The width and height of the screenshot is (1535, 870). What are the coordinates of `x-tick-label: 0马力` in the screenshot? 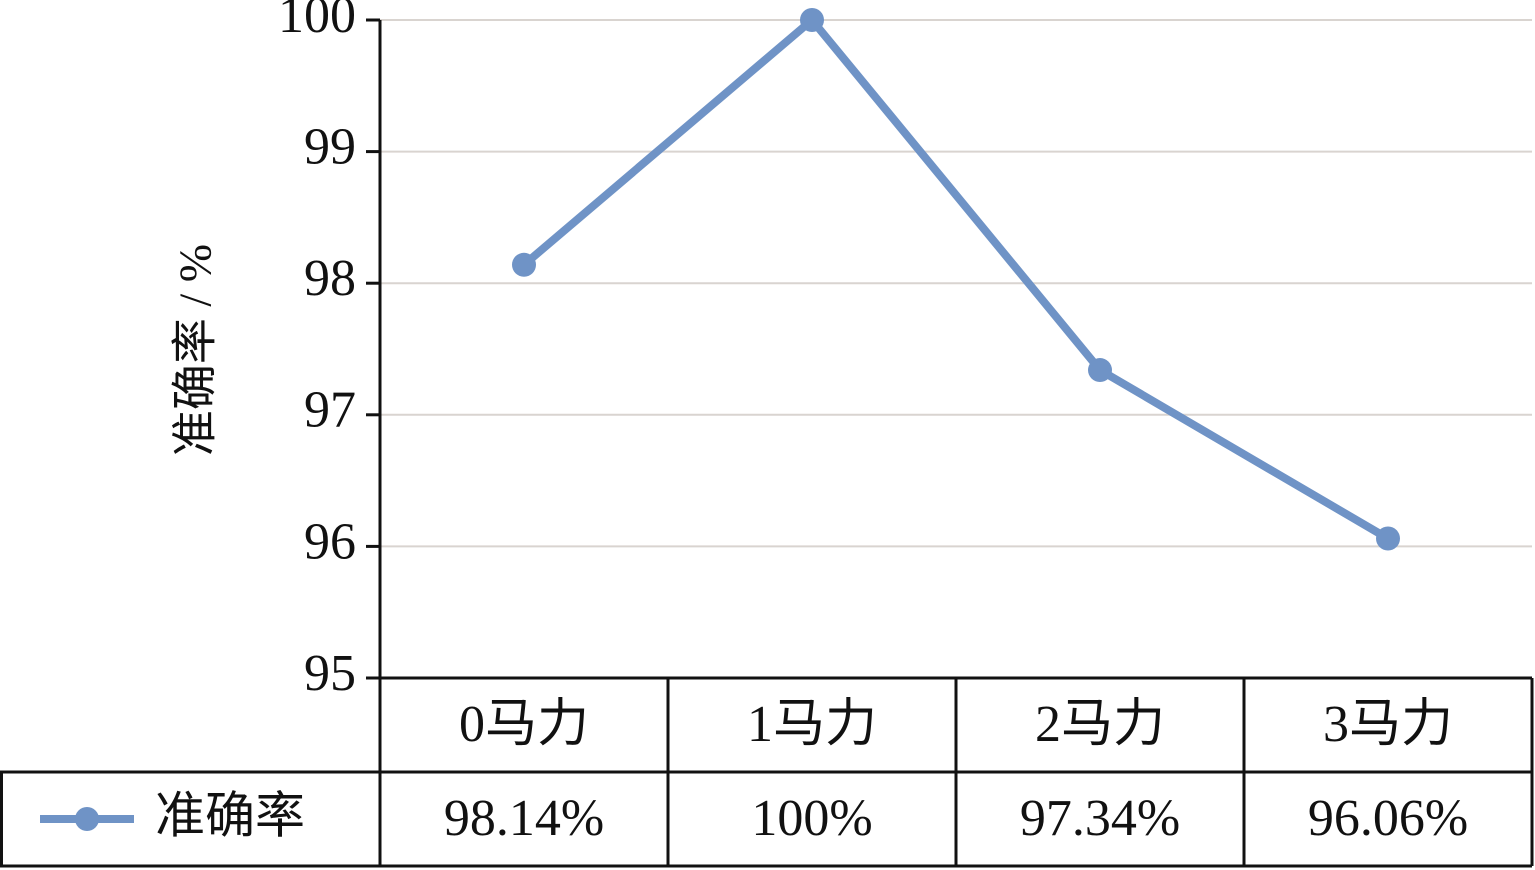 It's located at (524, 724).